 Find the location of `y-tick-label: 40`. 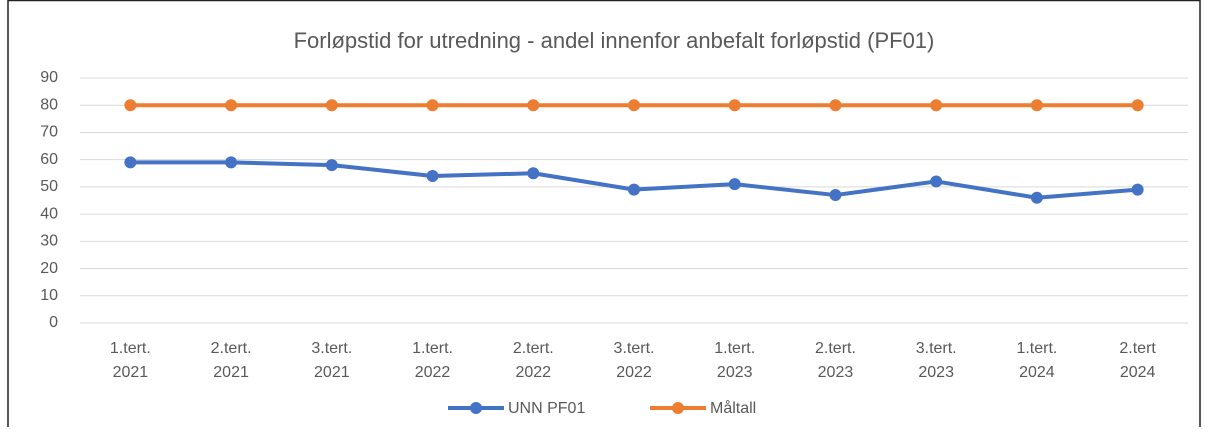

y-tick-label: 40 is located at coordinates (49, 213).